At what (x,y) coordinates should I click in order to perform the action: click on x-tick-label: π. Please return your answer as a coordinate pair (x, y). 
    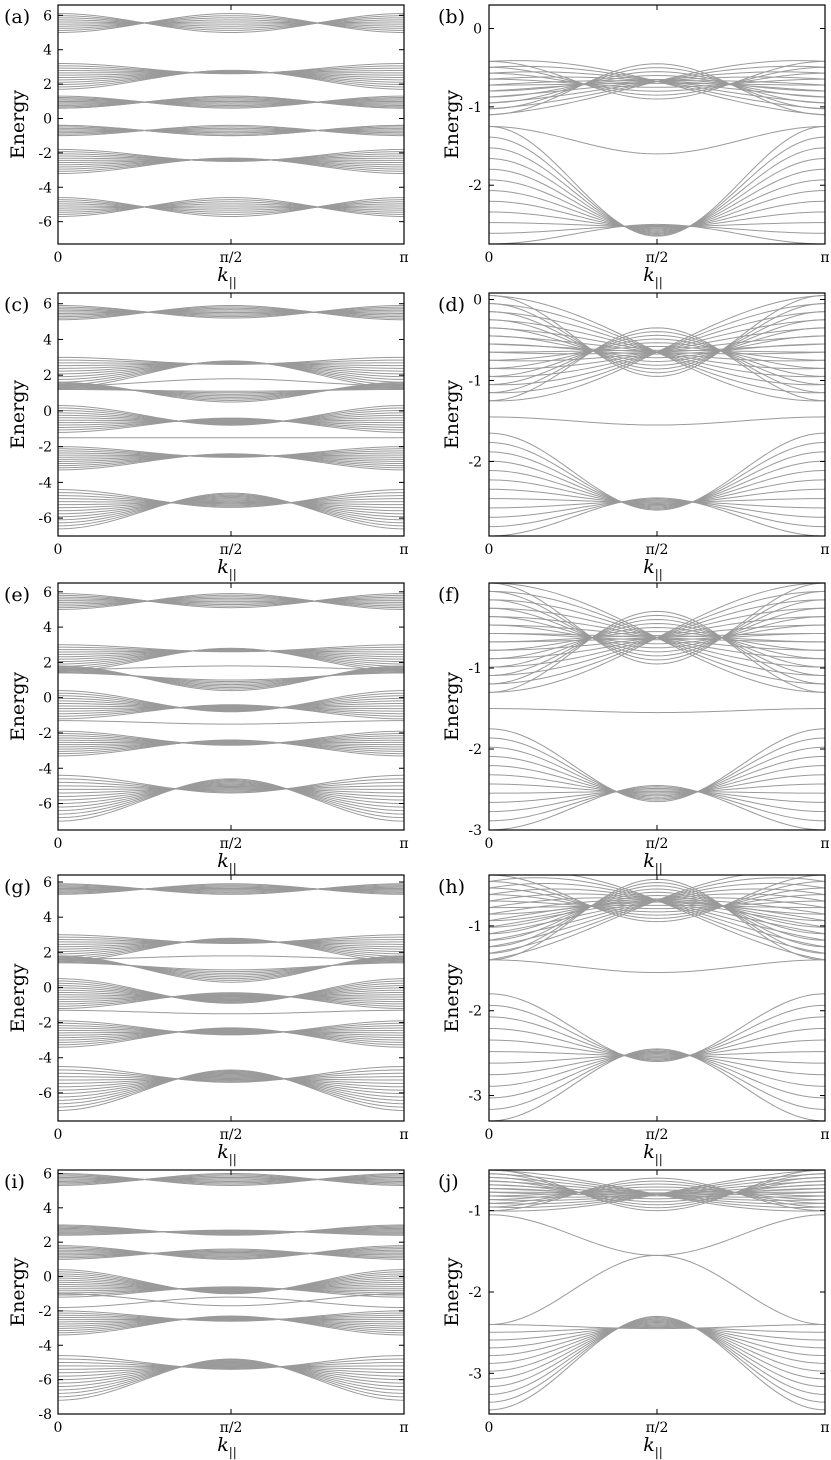
    Looking at the image, I should click on (403, 258).